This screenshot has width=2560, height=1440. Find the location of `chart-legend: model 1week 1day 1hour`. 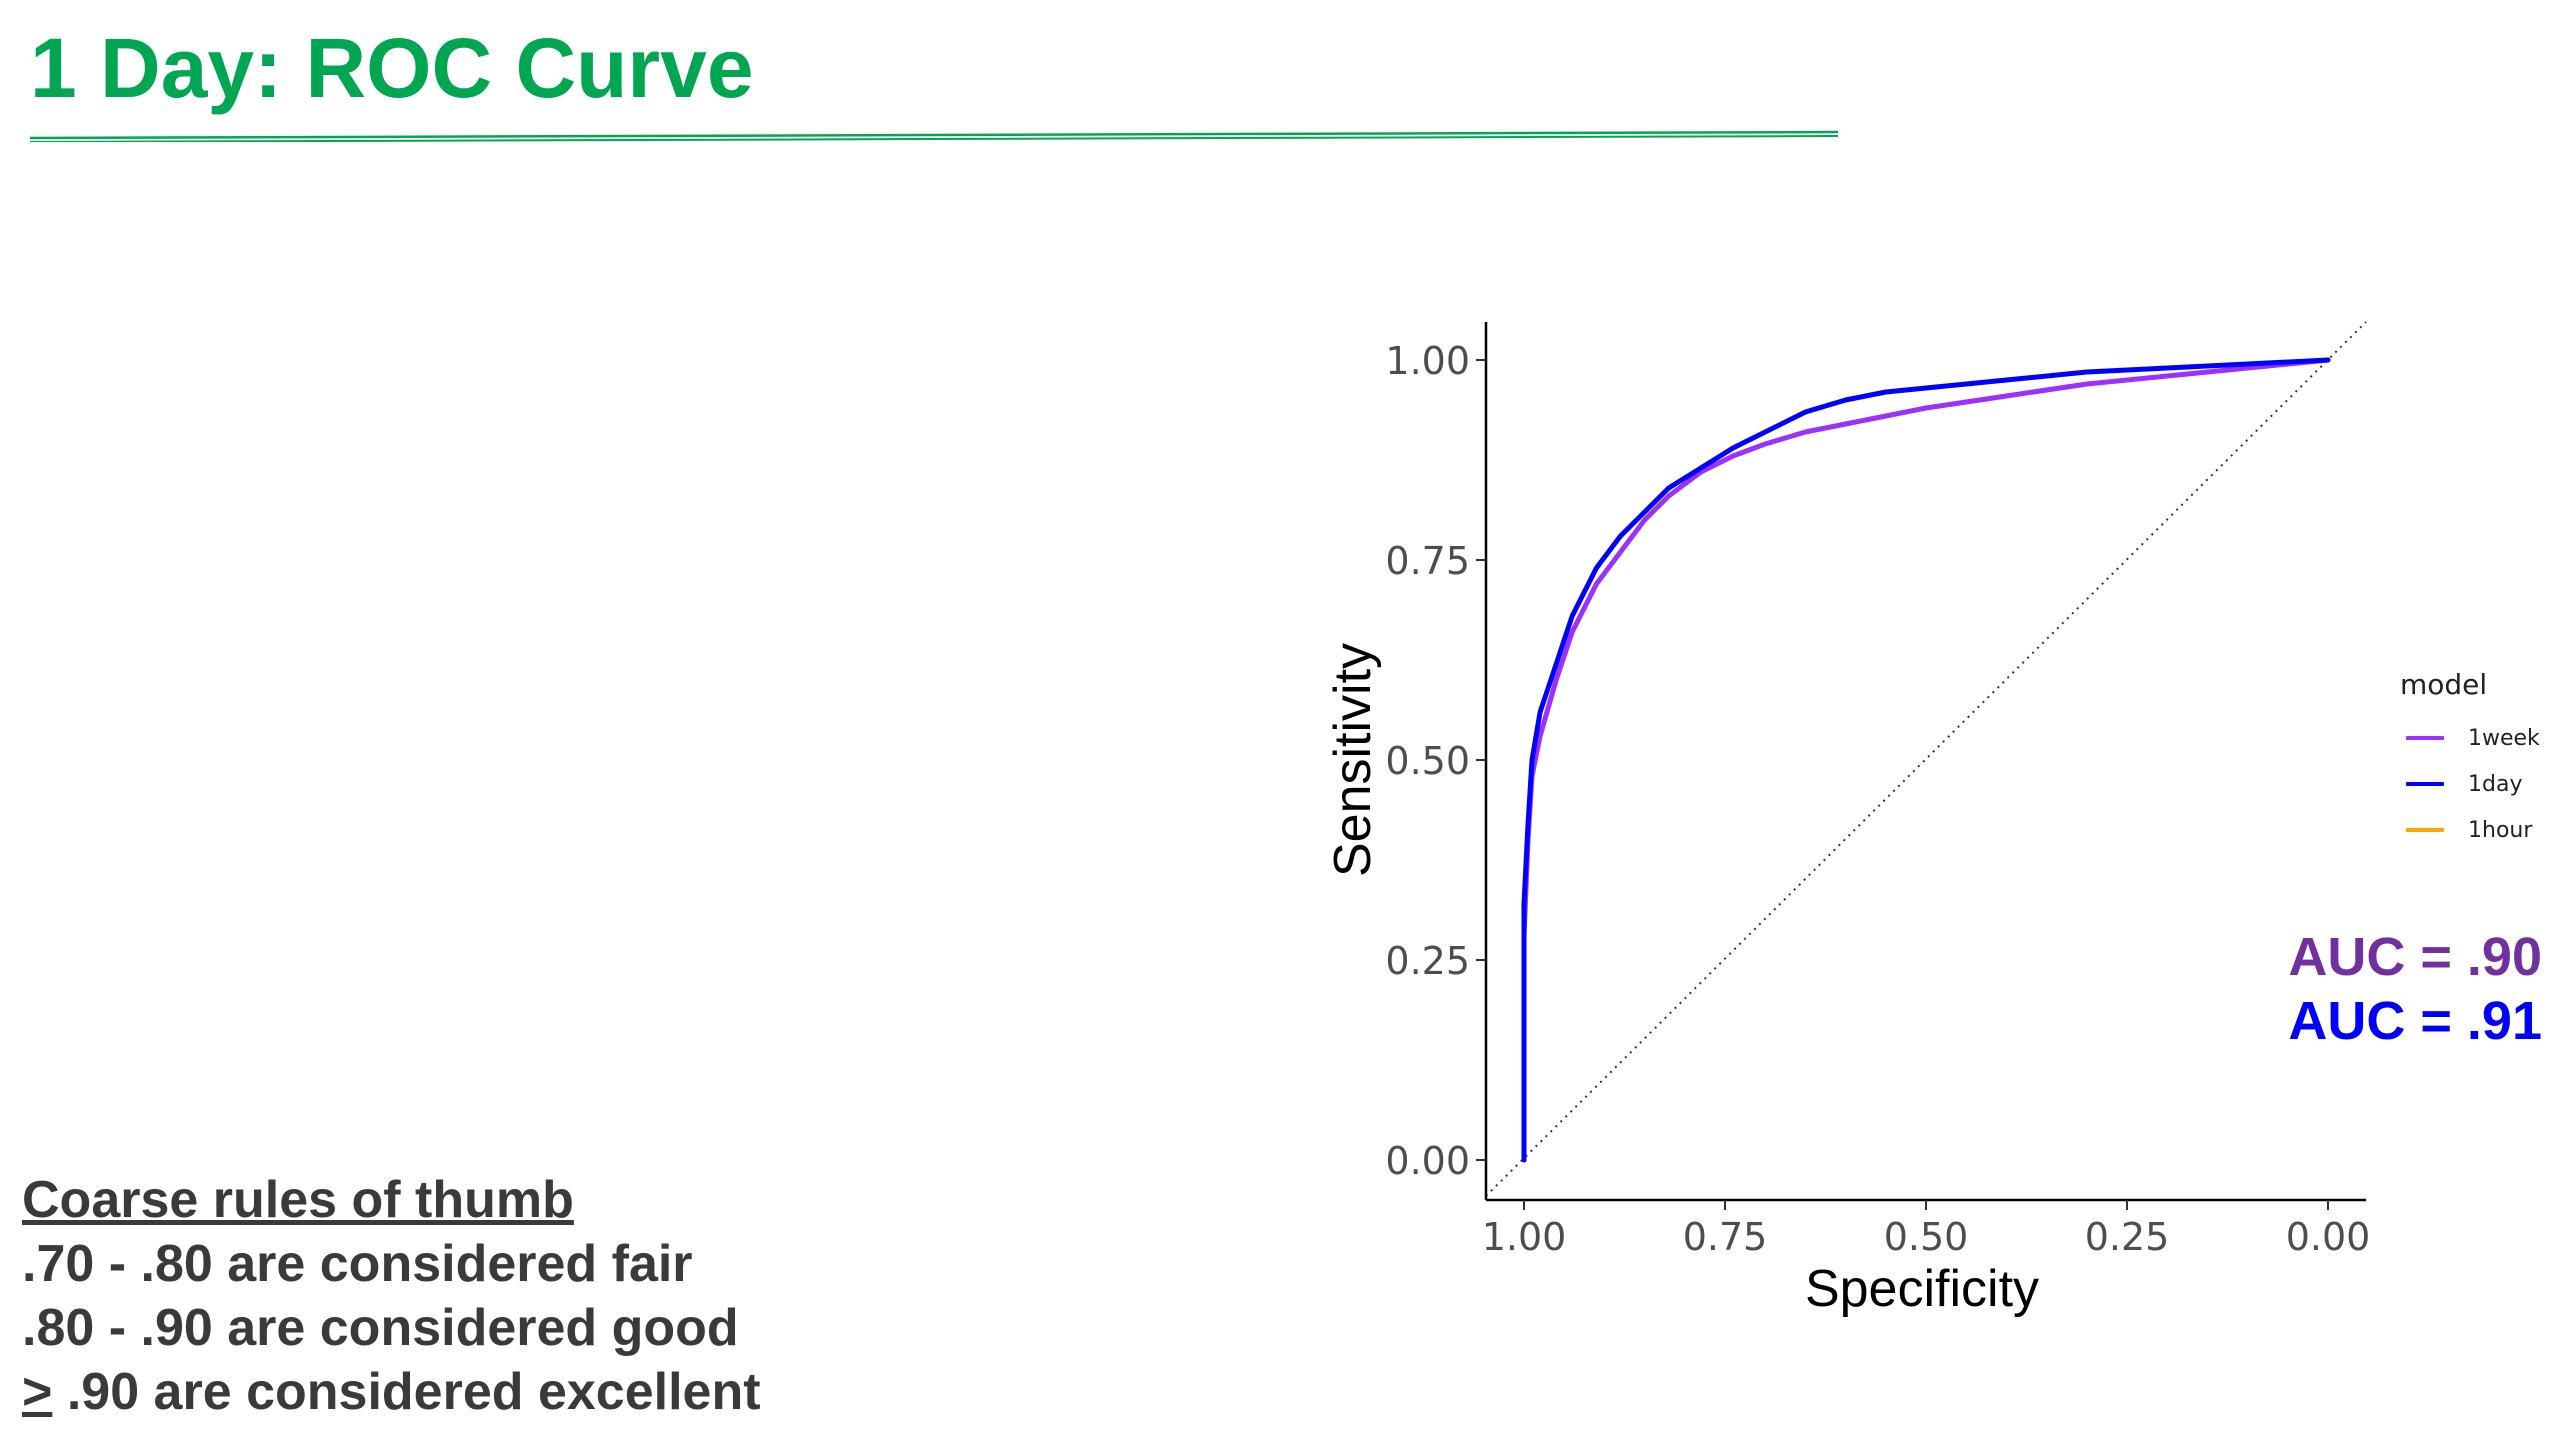

chart-legend: model 1week 1day 1hour is located at coordinates (2470, 760).